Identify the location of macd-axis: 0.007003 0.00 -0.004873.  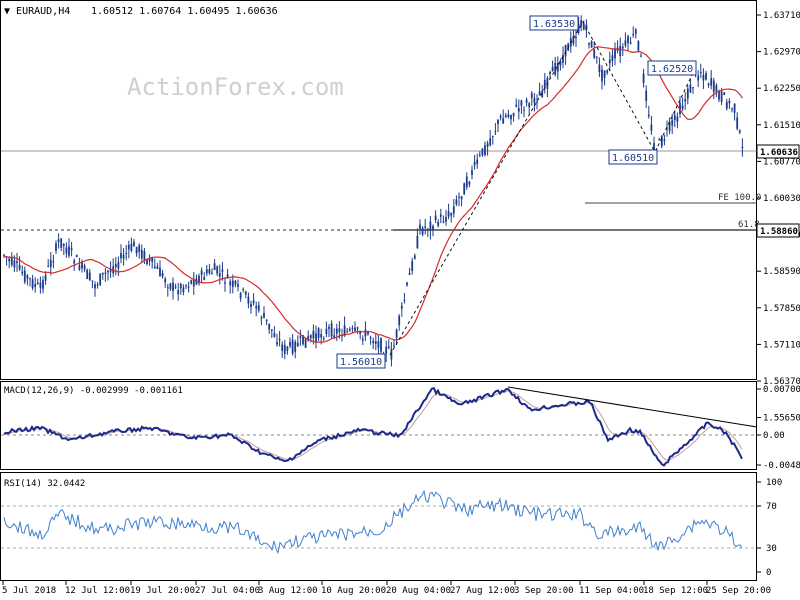
(778, 428).